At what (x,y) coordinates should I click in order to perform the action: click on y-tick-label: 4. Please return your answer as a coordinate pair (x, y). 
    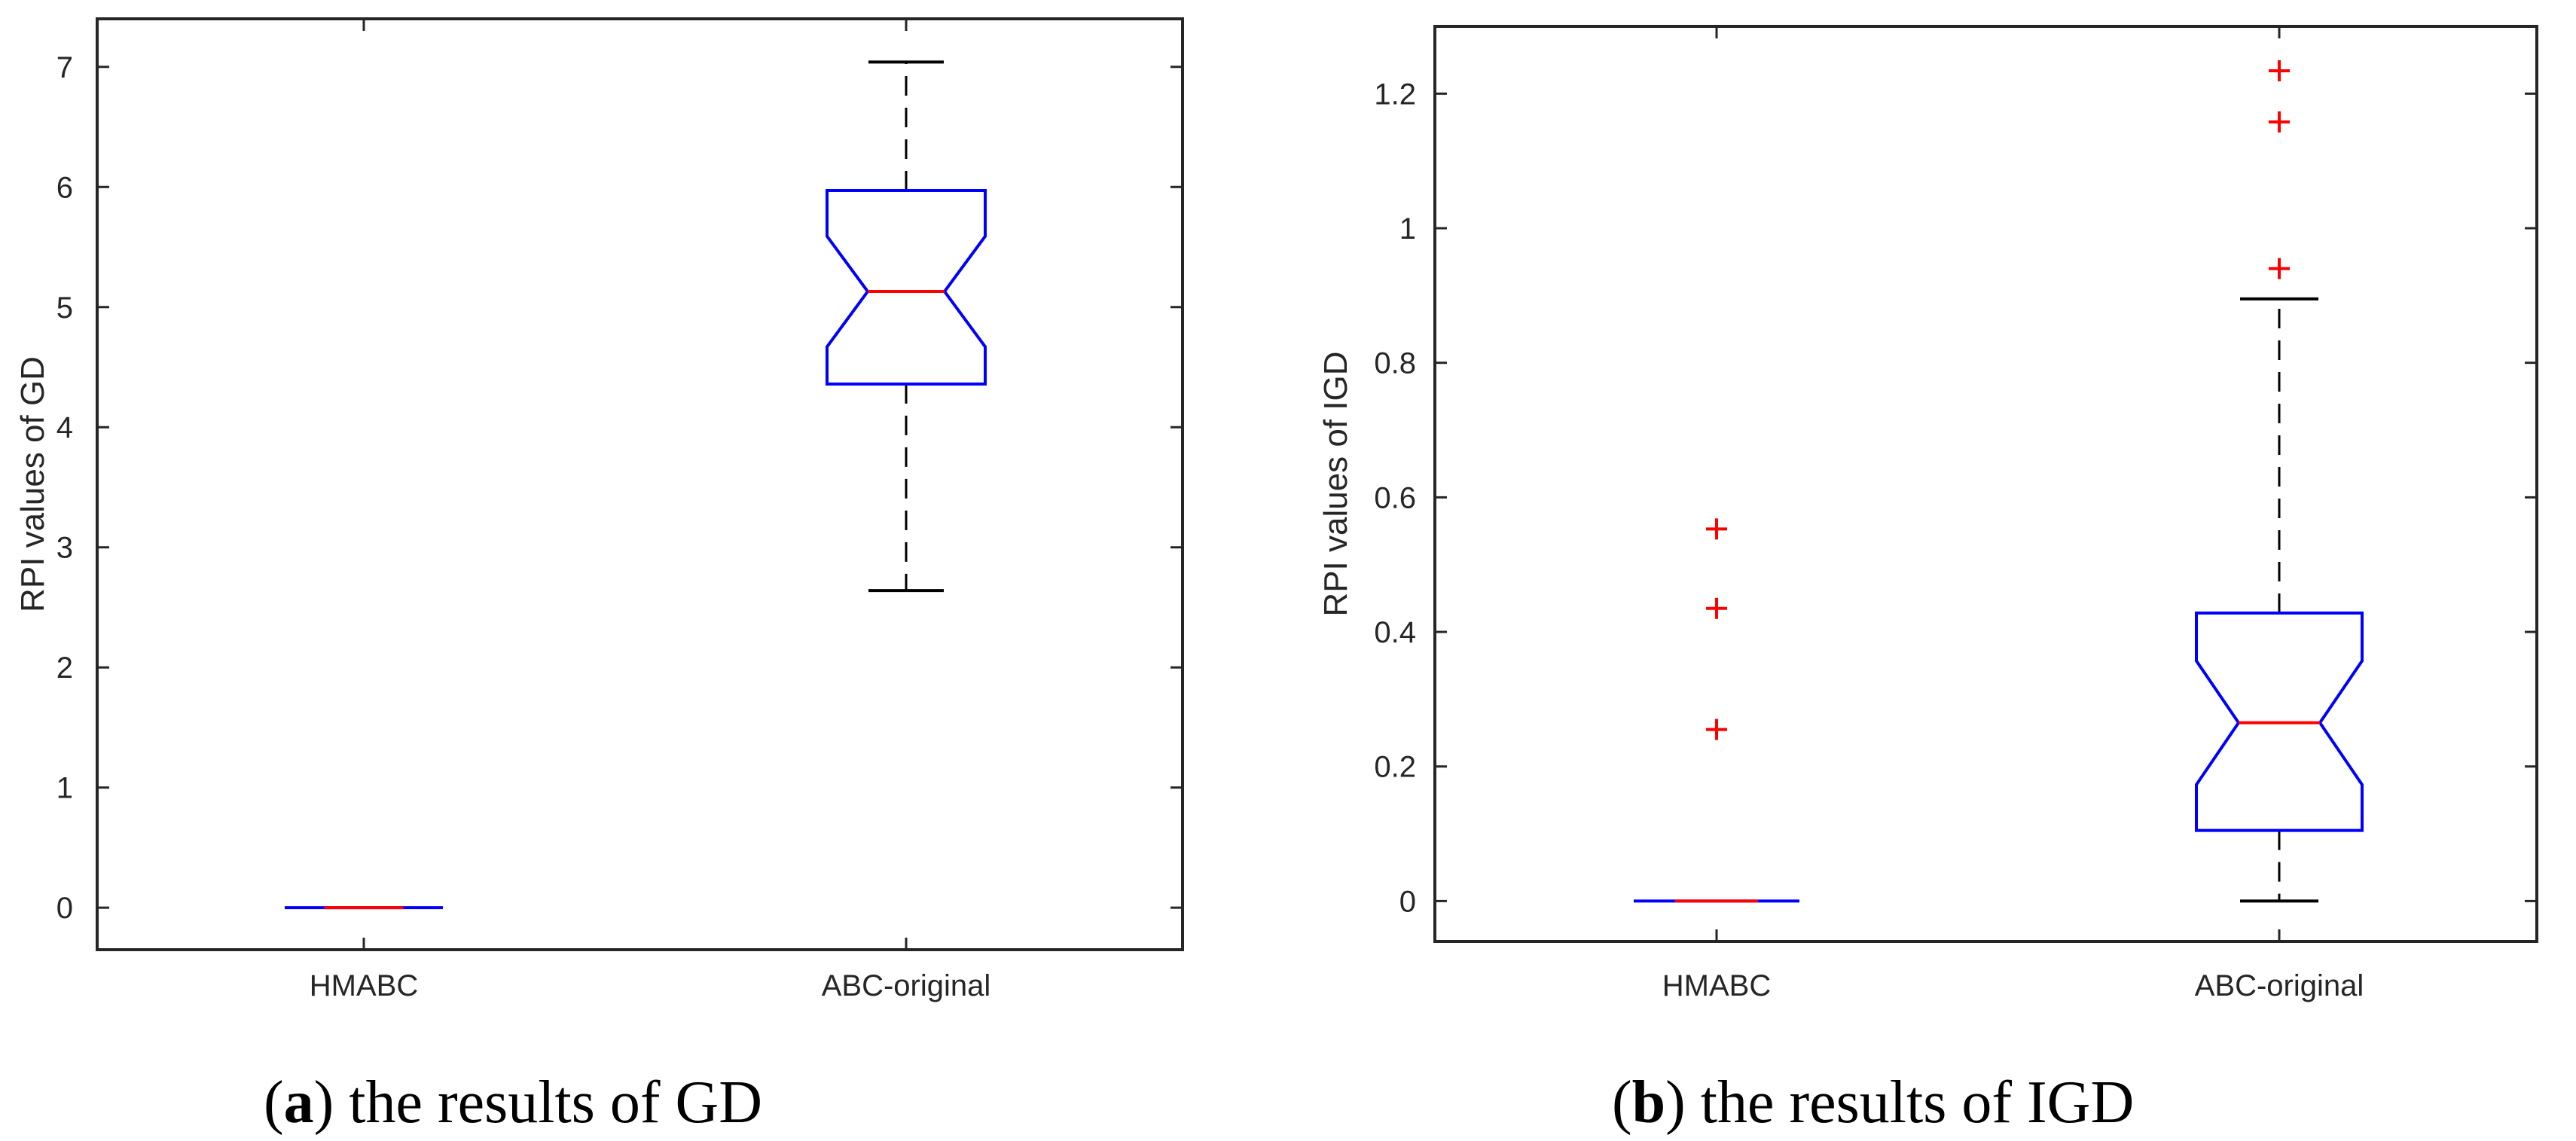
    Looking at the image, I should click on (65, 427).